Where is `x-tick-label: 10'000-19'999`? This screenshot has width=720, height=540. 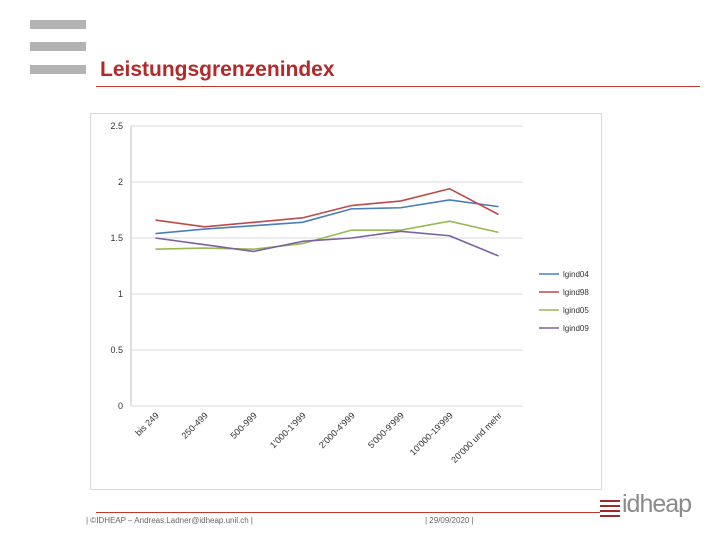 x-tick-label: 10'000-19'999 is located at coordinates (431, 433).